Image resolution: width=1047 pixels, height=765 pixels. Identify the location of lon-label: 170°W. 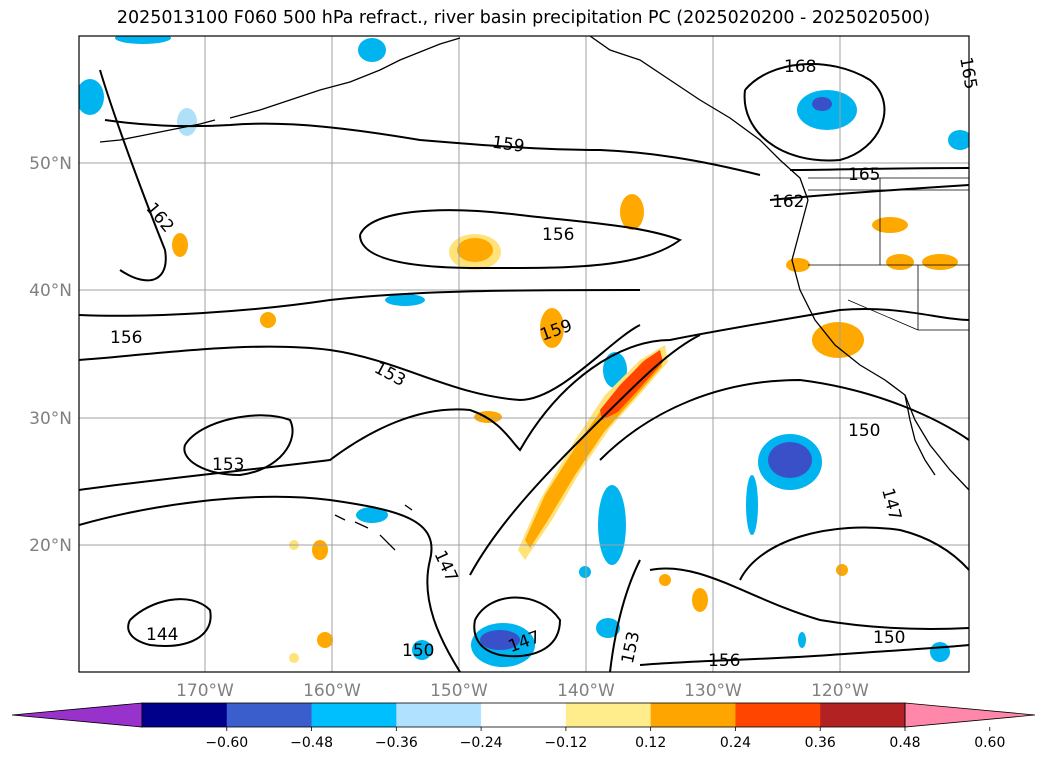
(205, 691).